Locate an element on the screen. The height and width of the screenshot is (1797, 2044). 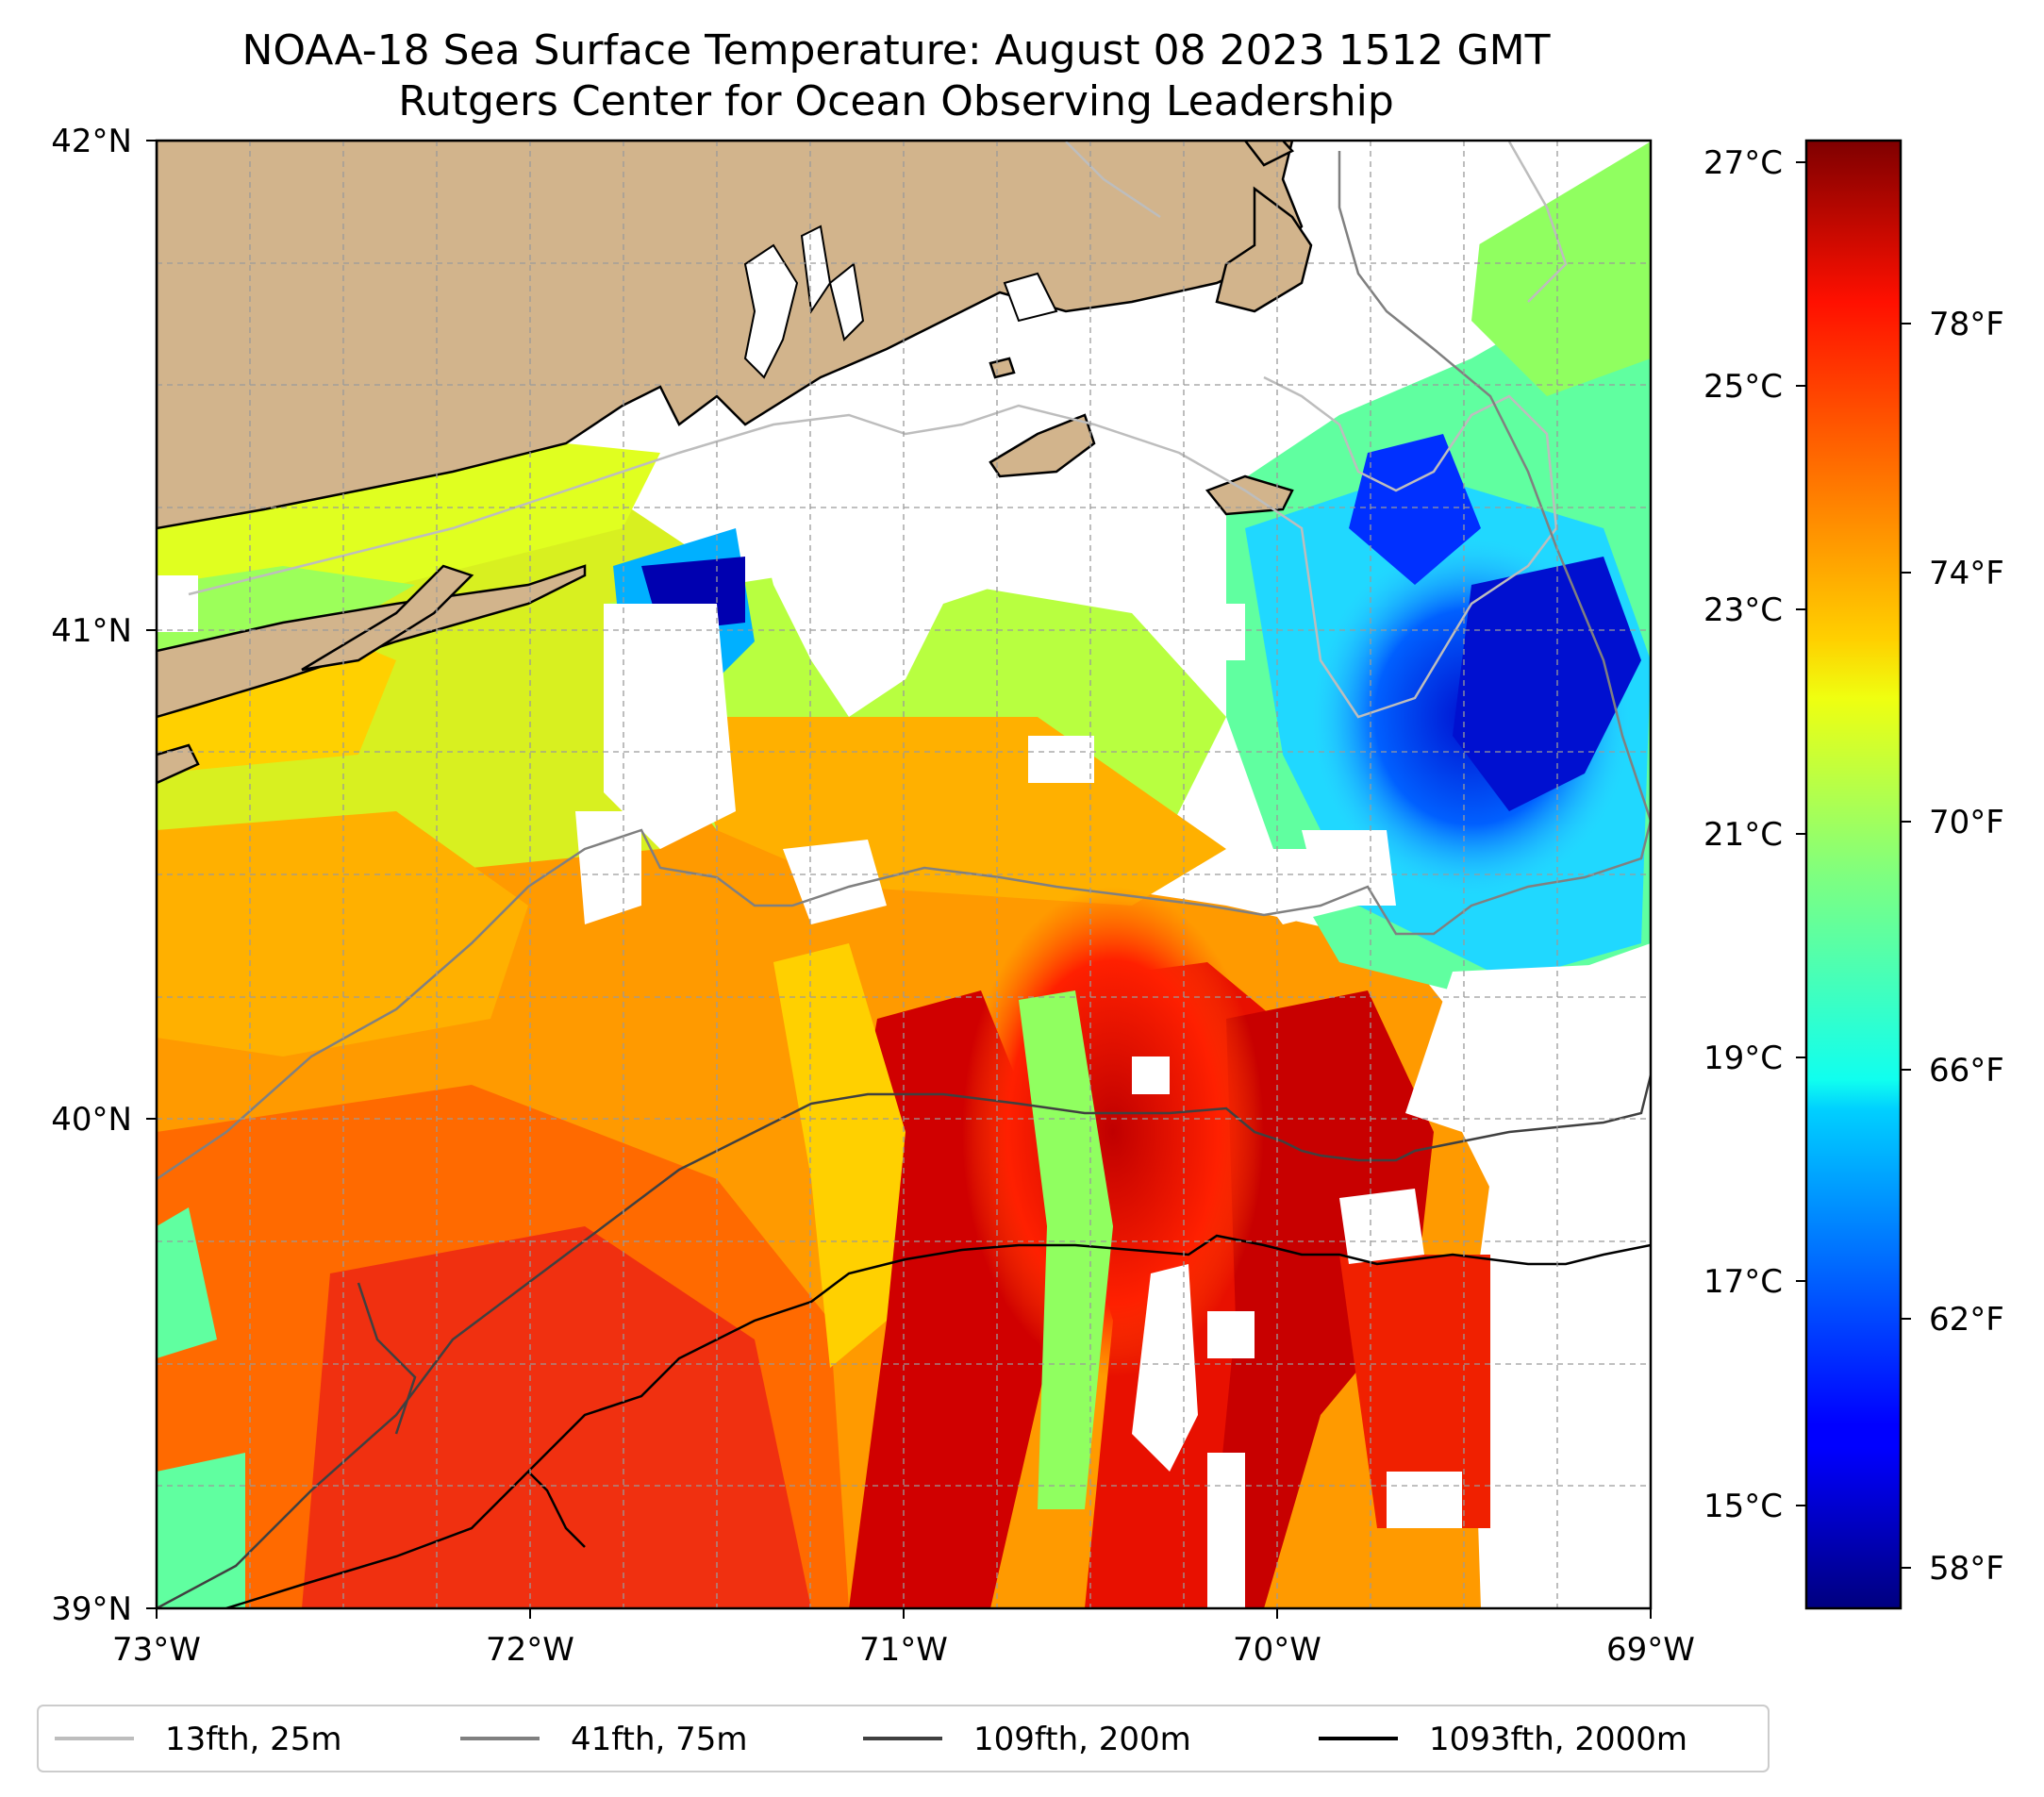
lat-tick-label: 42°N is located at coordinates (92, 141).